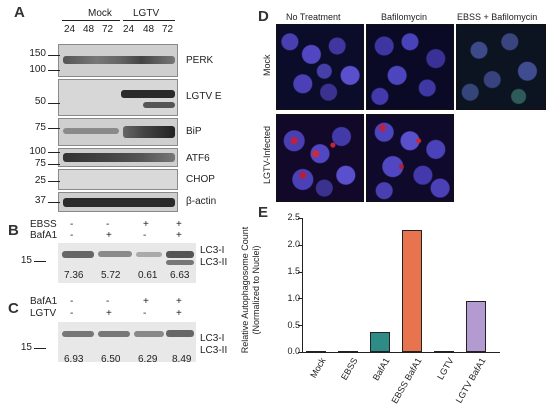  What do you see at coordinates (118, 157) in the screenshot?
I see `blot-atf6` at bounding box center [118, 157].